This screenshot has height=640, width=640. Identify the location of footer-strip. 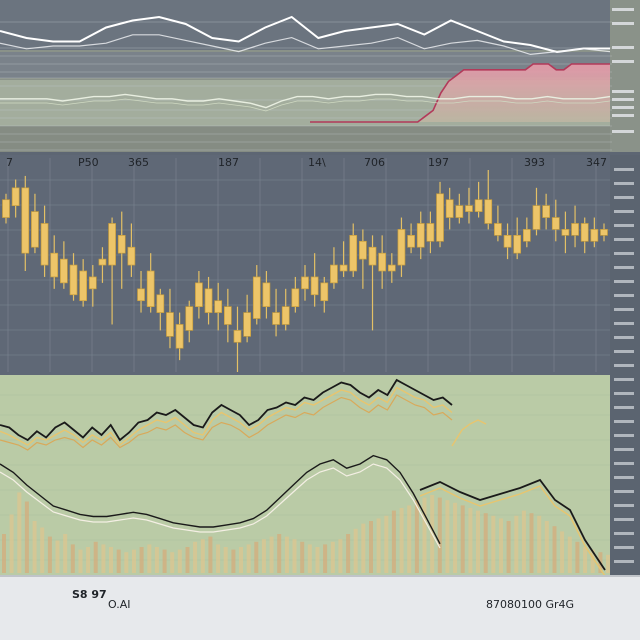
(320, 607).